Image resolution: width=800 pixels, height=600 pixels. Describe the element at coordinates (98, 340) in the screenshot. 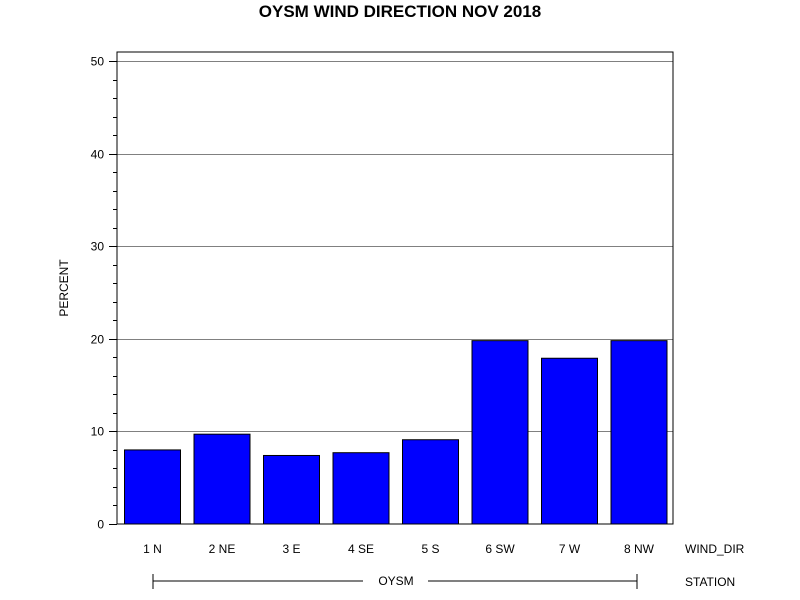

I see `y-tick-label: 20` at that location.